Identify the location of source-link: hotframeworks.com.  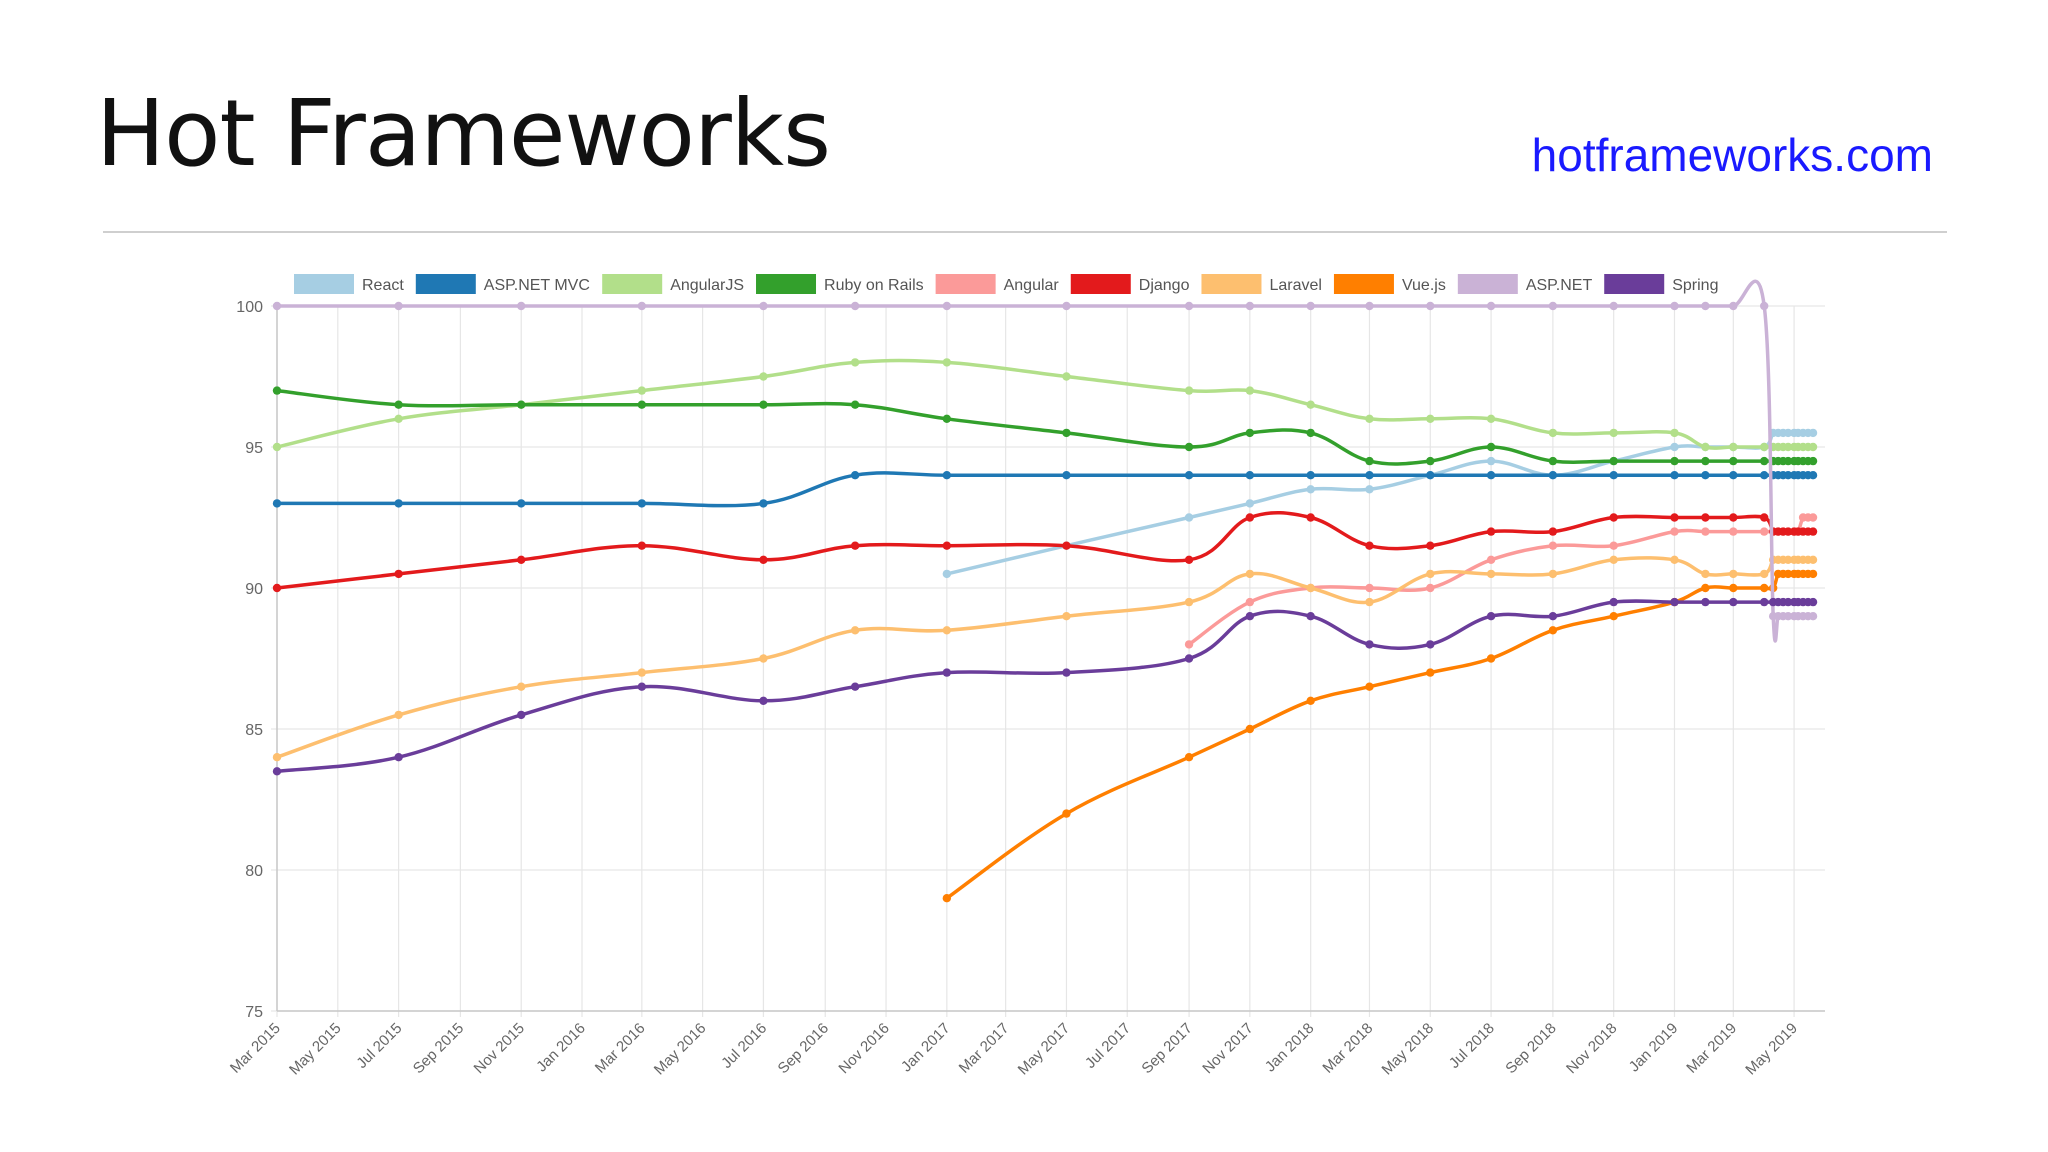
(1732, 155).